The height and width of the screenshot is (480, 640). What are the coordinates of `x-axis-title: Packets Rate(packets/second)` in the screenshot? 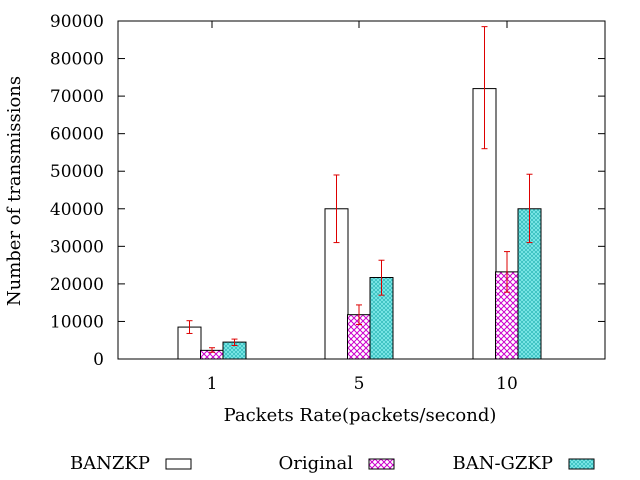 It's located at (360, 415).